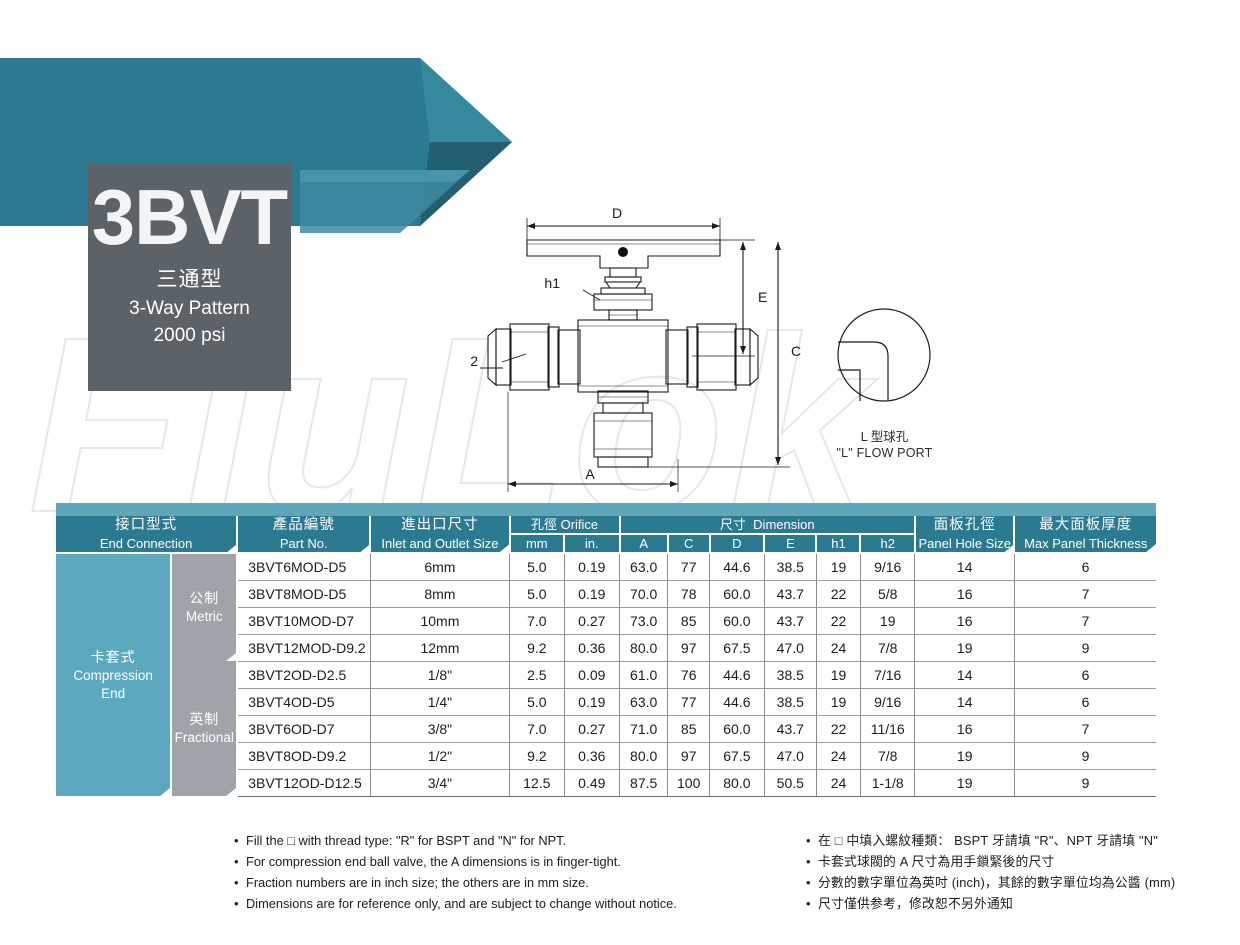 Image resolution: width=1240 pixels, height=945 pixels. Describe the element at coordinates (689, 702) in the screenshot. I see `cell-C: 77` at that location.